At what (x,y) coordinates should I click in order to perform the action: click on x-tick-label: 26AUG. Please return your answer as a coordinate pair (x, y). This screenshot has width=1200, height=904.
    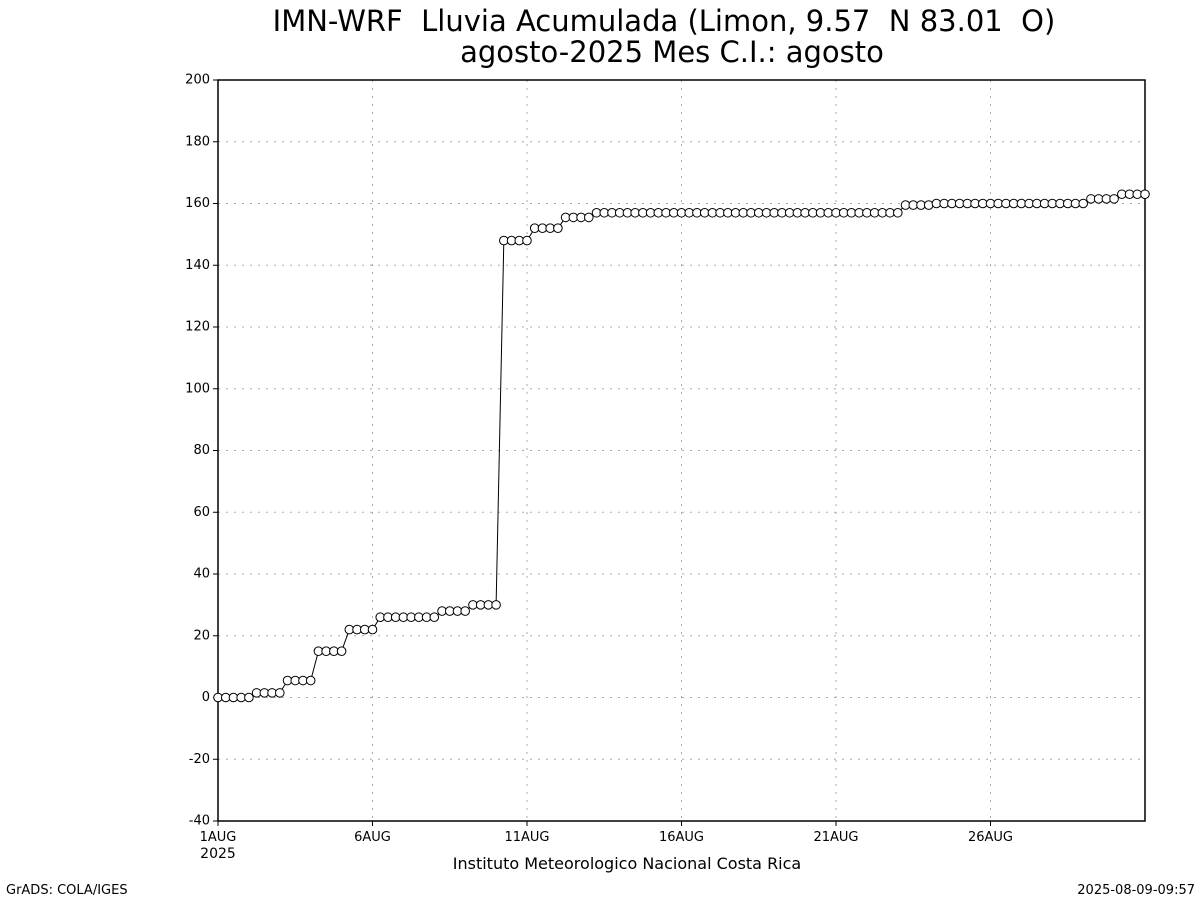
    Looking at the image, I should click on (990, 837).